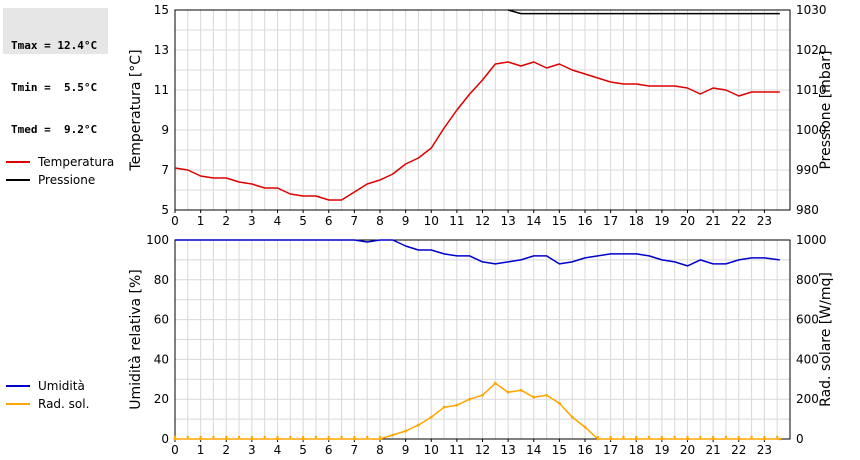 Image resolution: width=860 pixels, height=460 pixels. What do you see at coordinates (136, 339) in the screenshot?
I see `y-left-axis-label: Umidità relativa [%]` at bounding box center [136, 339].